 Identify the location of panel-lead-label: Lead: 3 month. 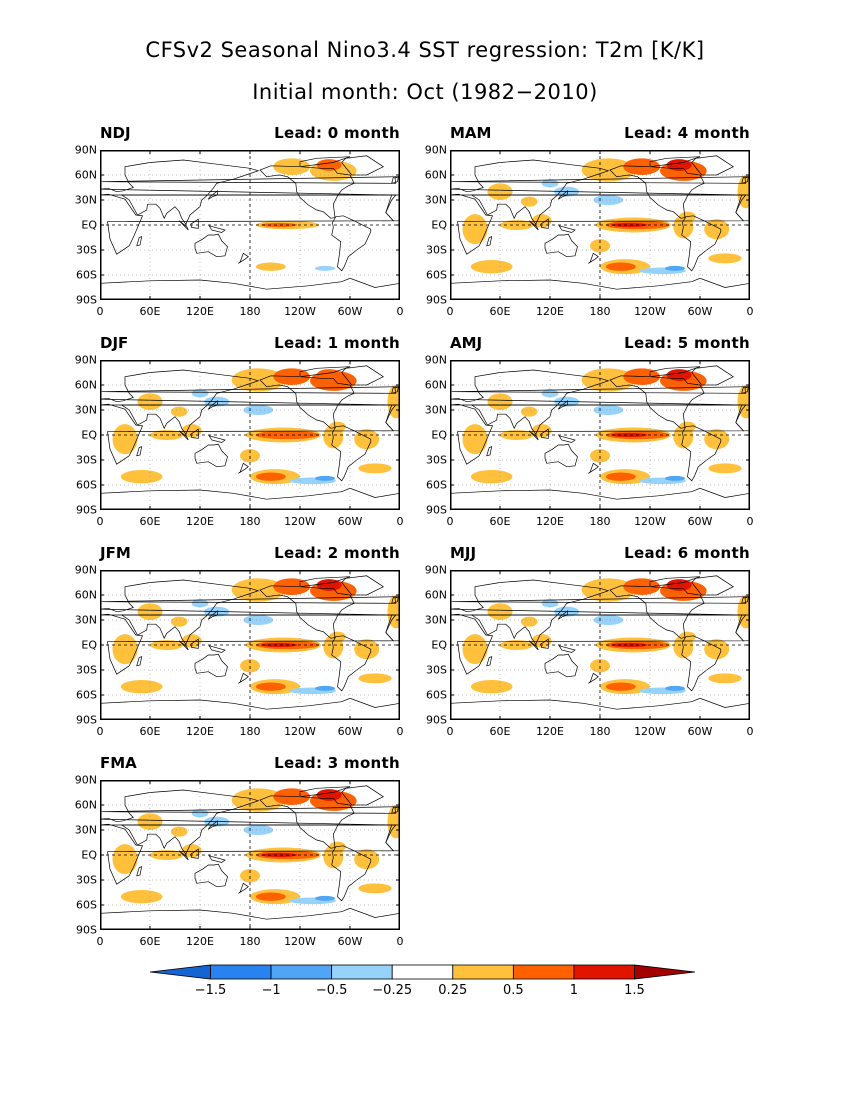
(337, 763).